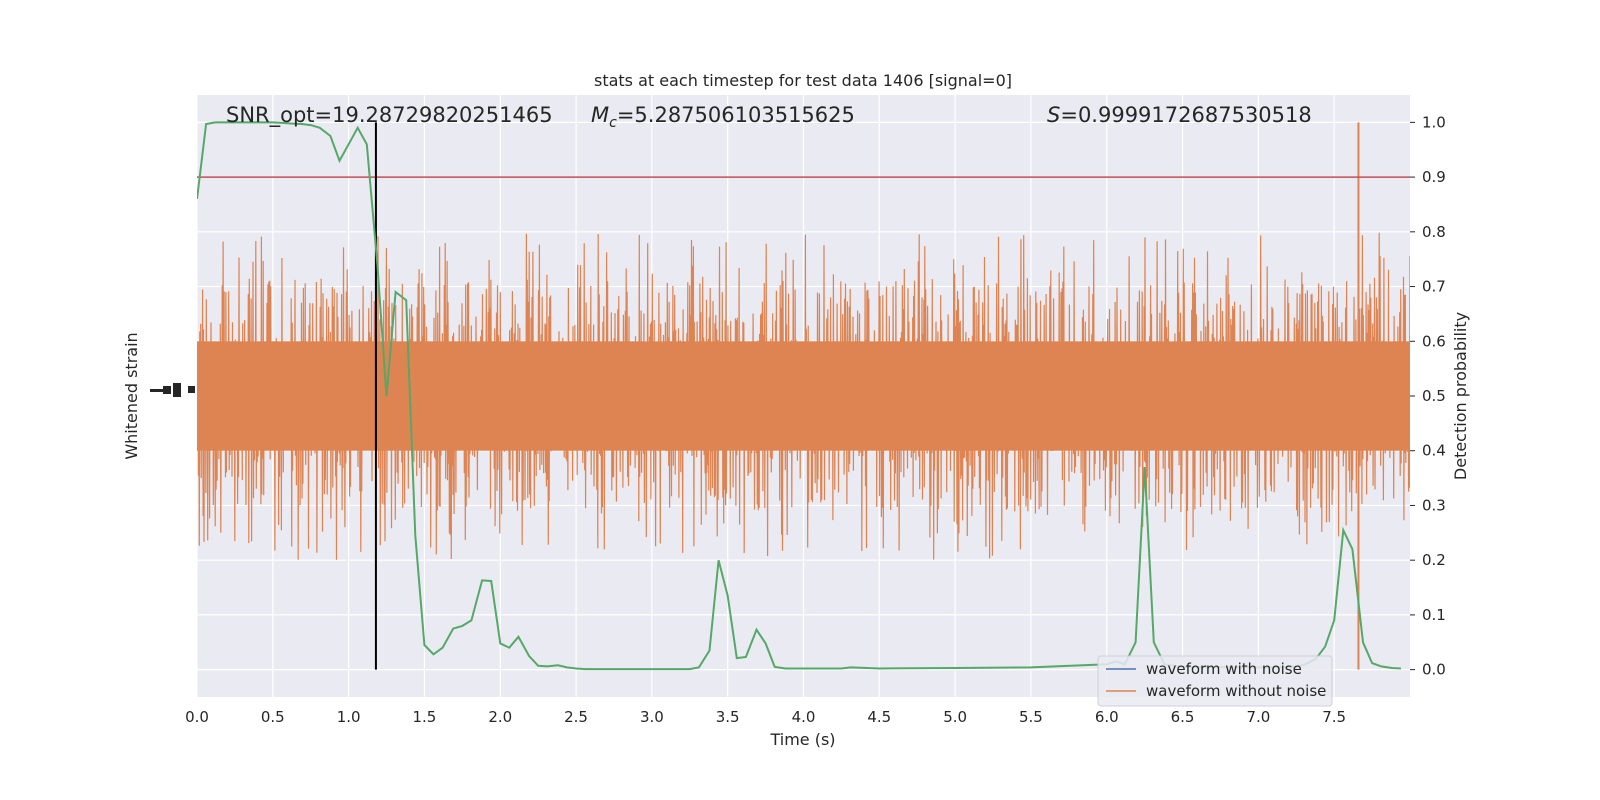 Image resolution: width=1600 pixels, height=800 pixels. I want to click on right-axis-label: Detection probability, so click(1460, 396).